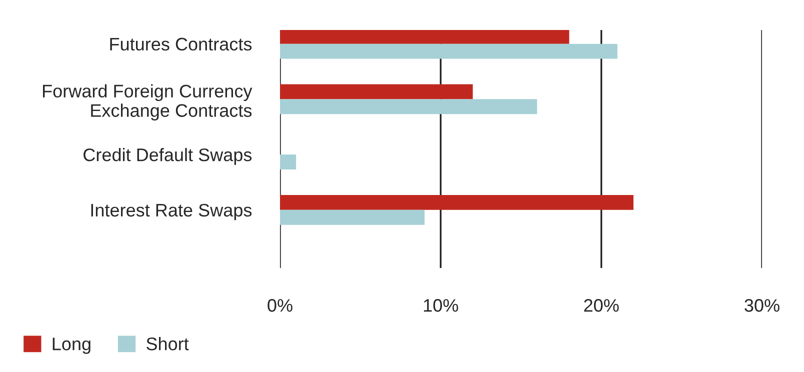 Image resolution: width=804 pixels, height=372 pixels. Describe the element at coordinates (280, 305) in the screenshot. I see `x-tick-label: 0%` at that location.